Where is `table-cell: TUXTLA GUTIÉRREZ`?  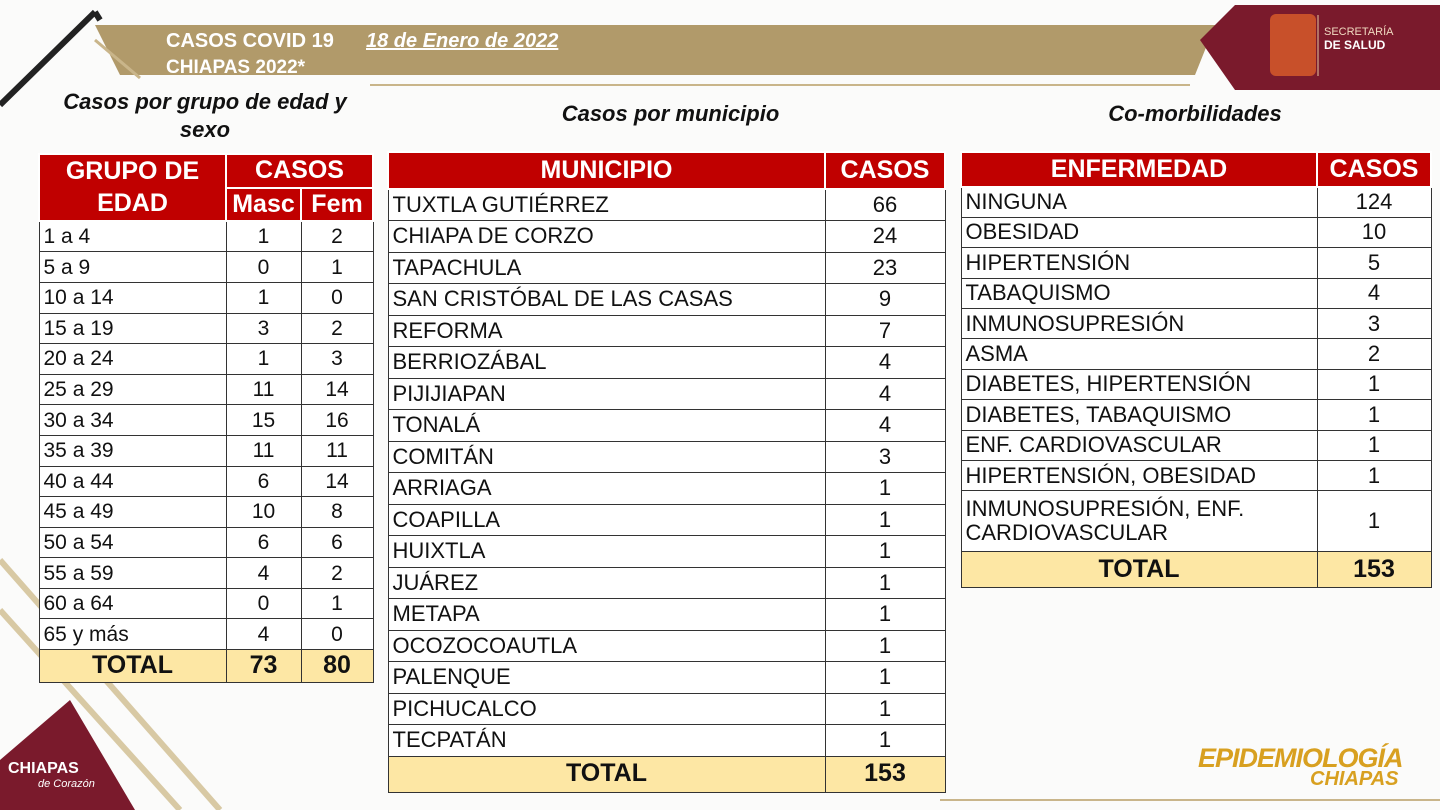 table-cell: TUXTLA GUTIÉRREZ is located at coordinates (606, 204).